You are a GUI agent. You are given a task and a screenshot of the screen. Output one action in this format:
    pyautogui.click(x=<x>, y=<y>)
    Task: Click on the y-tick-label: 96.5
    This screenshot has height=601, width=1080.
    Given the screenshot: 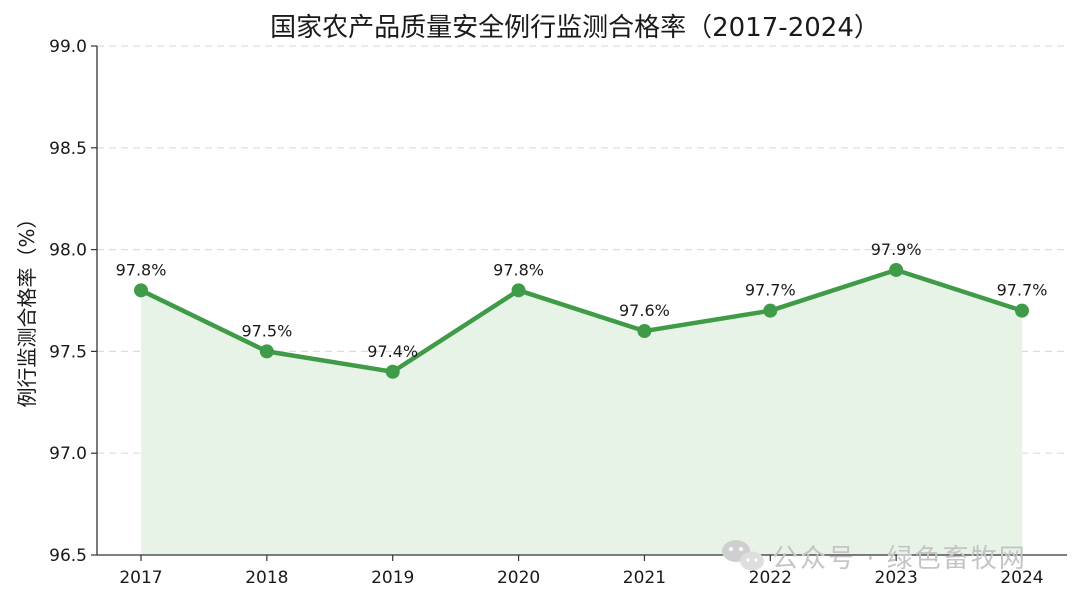 What is the action you would take?
    pyautogui.click(x=68, y=556)
    